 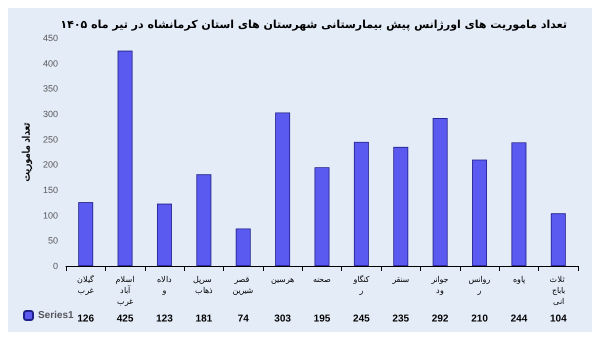 What do you see at coordinates (164, 285) in the screenshot?
I see `x-tick-label: دالاهو` at bounding box center [164, 285].